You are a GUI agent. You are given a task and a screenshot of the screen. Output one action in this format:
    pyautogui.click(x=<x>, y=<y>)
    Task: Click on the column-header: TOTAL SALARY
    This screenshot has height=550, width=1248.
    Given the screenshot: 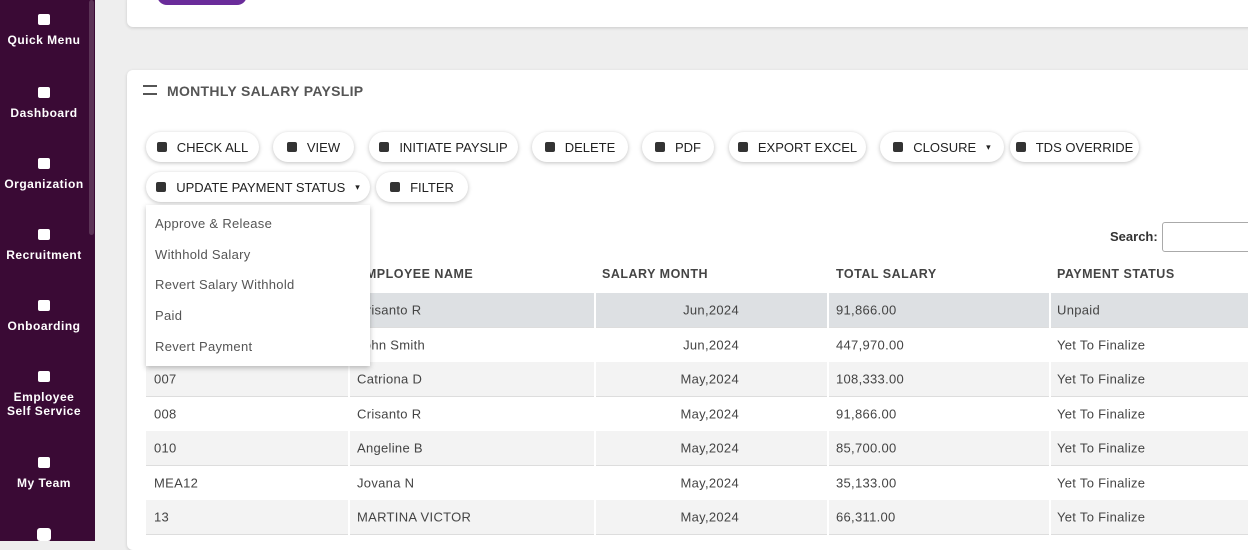 What is the action you would take?
    pyautogui.click(x=886, y=274)
    